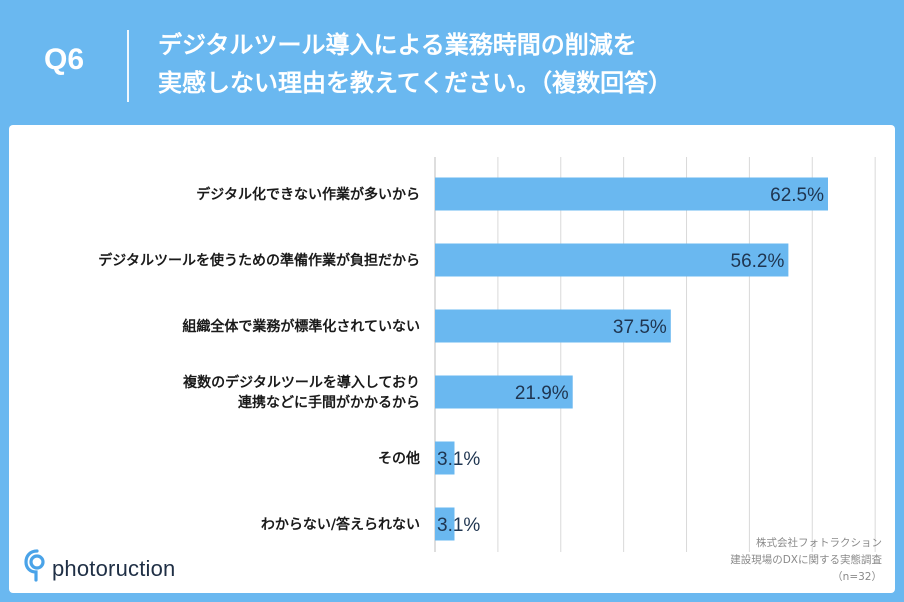 Image resolution: width=904 pixels, height=602 pixels. Describe the element at coordinates (758, 261) in the screenshot. I see `data-label: 56.2%` at that location.